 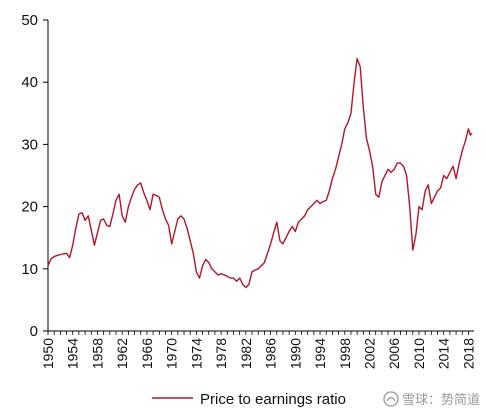 What do you see at coordinates (444, 353) in the screenshot?
I see `x-tick-label: 2014` at bounding box center [444, 353].